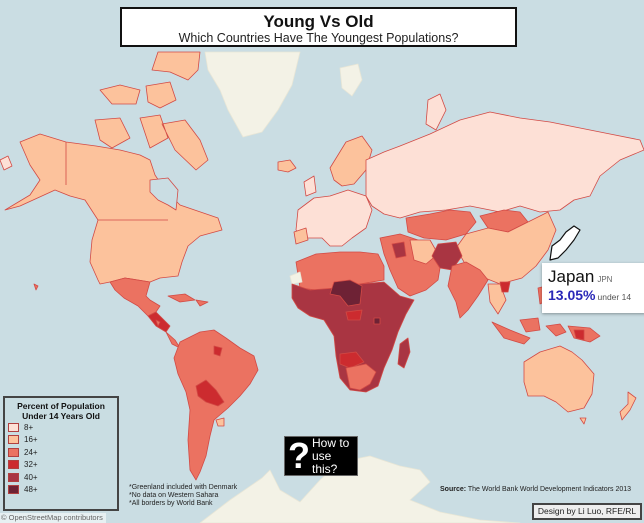  Describe the element at coordinates (334, 218) in the screenshot. I see `europe-west` at that location.